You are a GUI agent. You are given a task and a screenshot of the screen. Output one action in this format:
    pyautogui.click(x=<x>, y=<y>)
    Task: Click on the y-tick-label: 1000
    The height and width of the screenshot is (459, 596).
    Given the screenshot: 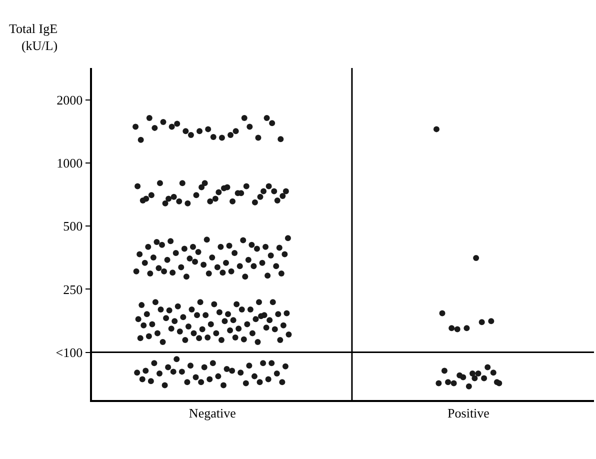 What is the action you would take?
    pyautogui.click(x=69, y=163)
    